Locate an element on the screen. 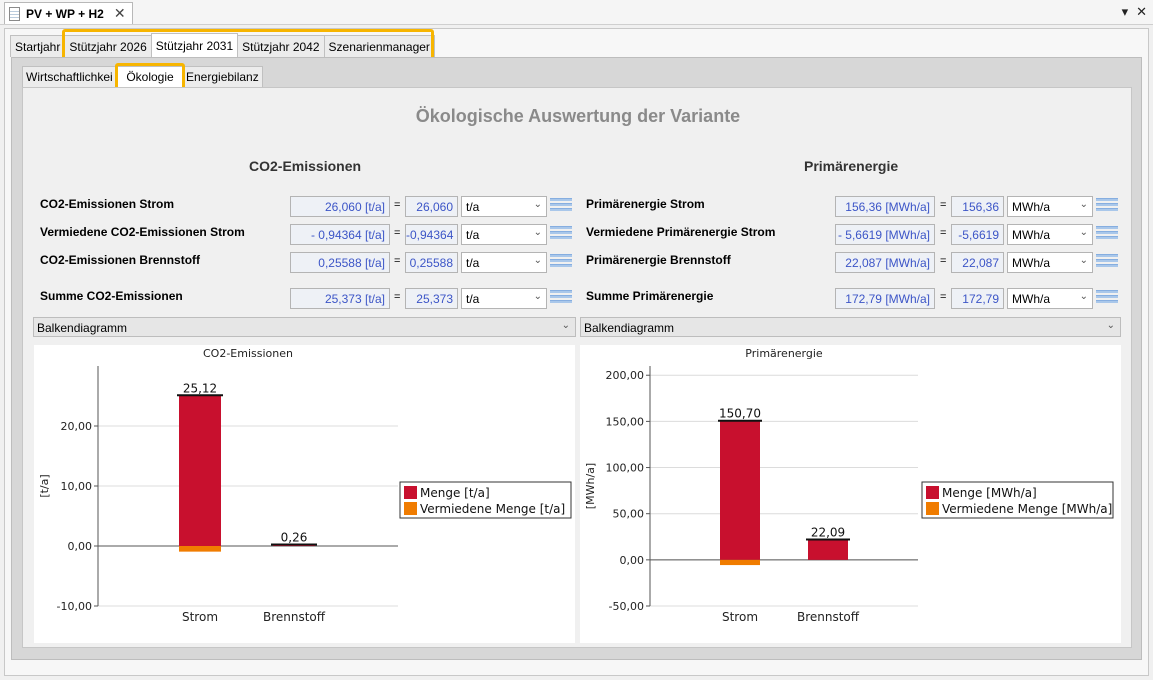  close-window-icon: ✕ is located at coordinates (1141, 11).